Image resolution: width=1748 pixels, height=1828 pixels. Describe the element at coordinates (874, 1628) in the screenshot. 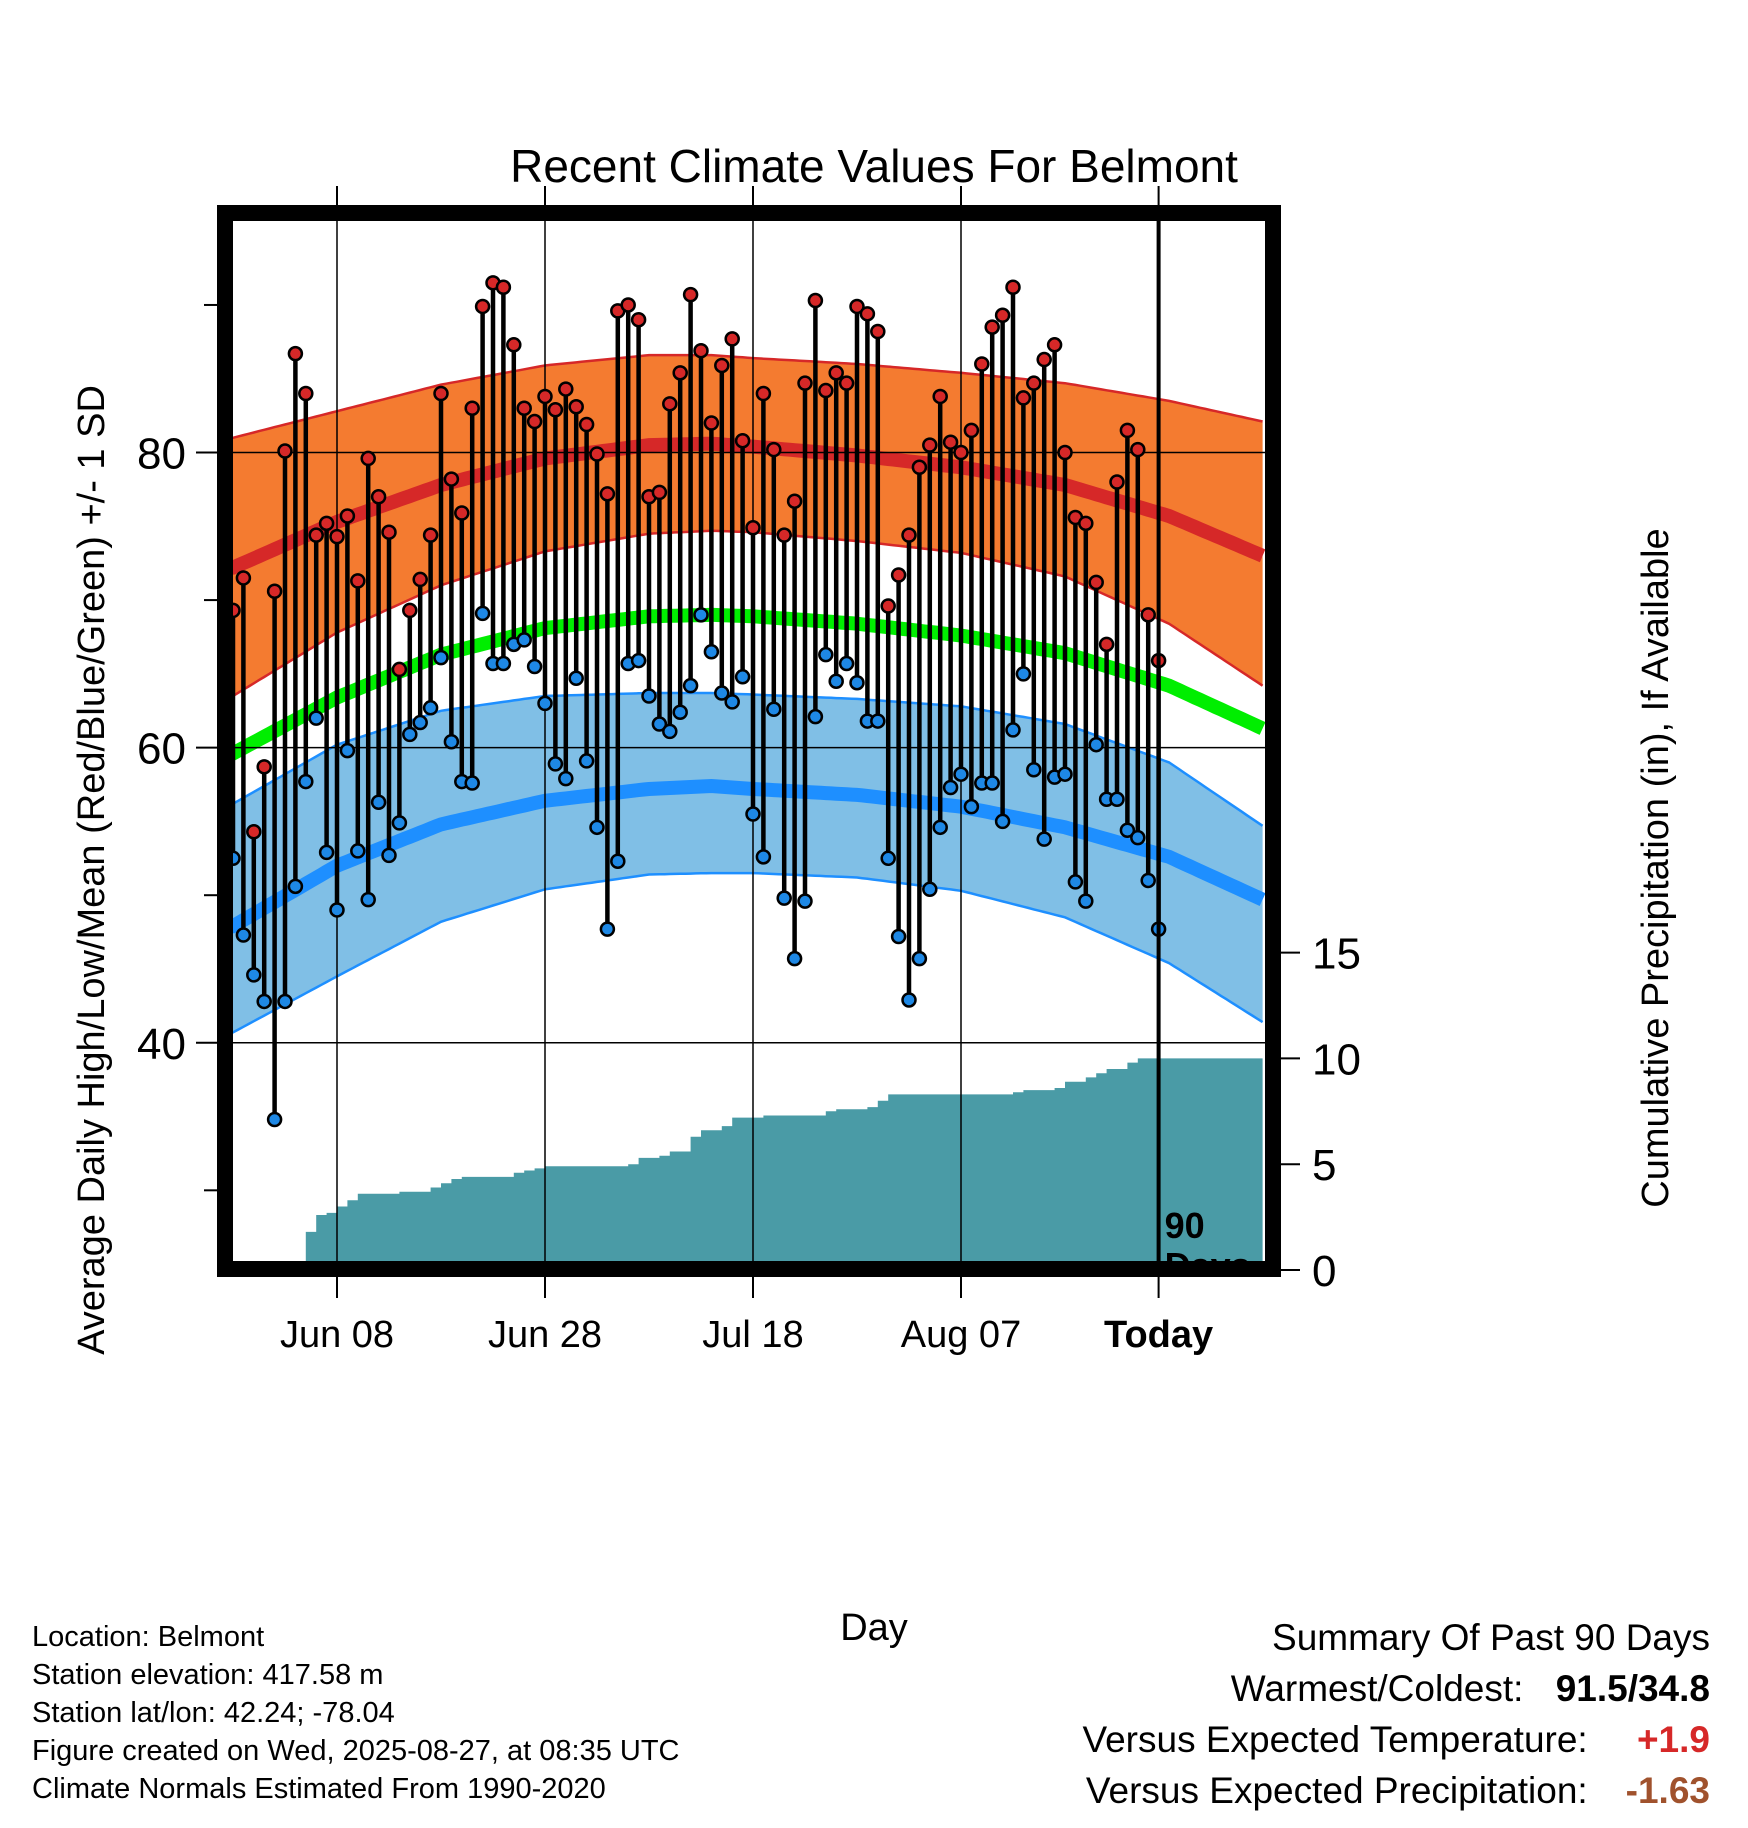

I see `x-axis-label: Day` at that location.